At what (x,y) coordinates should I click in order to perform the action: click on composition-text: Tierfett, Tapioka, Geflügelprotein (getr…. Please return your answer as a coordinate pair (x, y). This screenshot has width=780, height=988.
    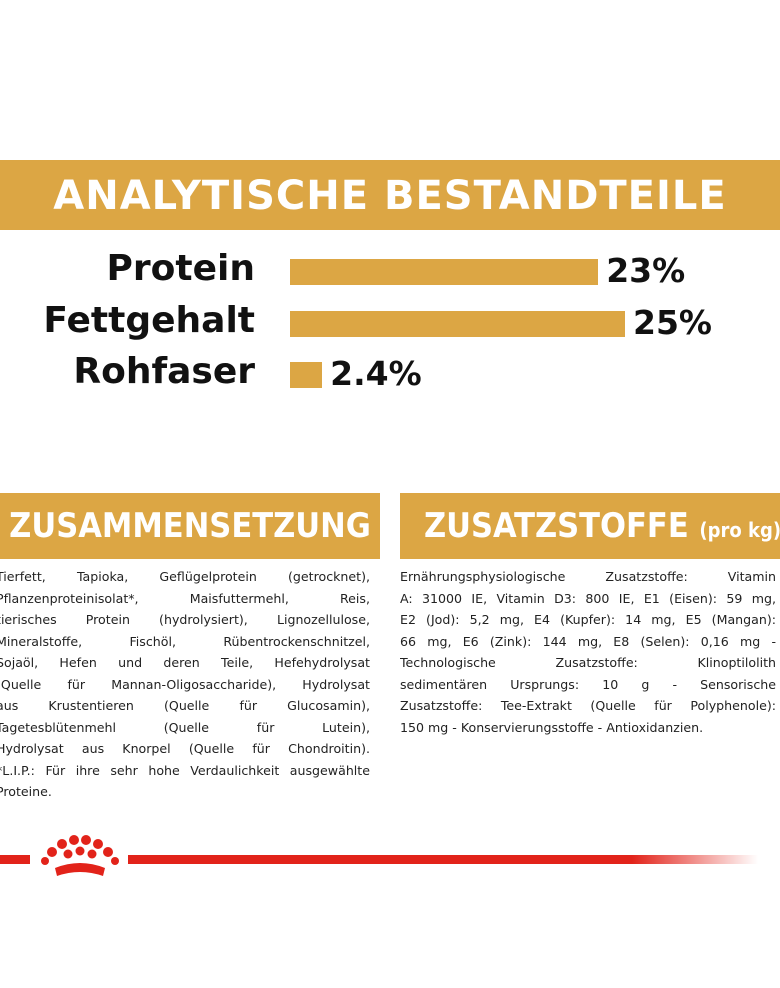
    Looking at the image, I should click on (185, 684).